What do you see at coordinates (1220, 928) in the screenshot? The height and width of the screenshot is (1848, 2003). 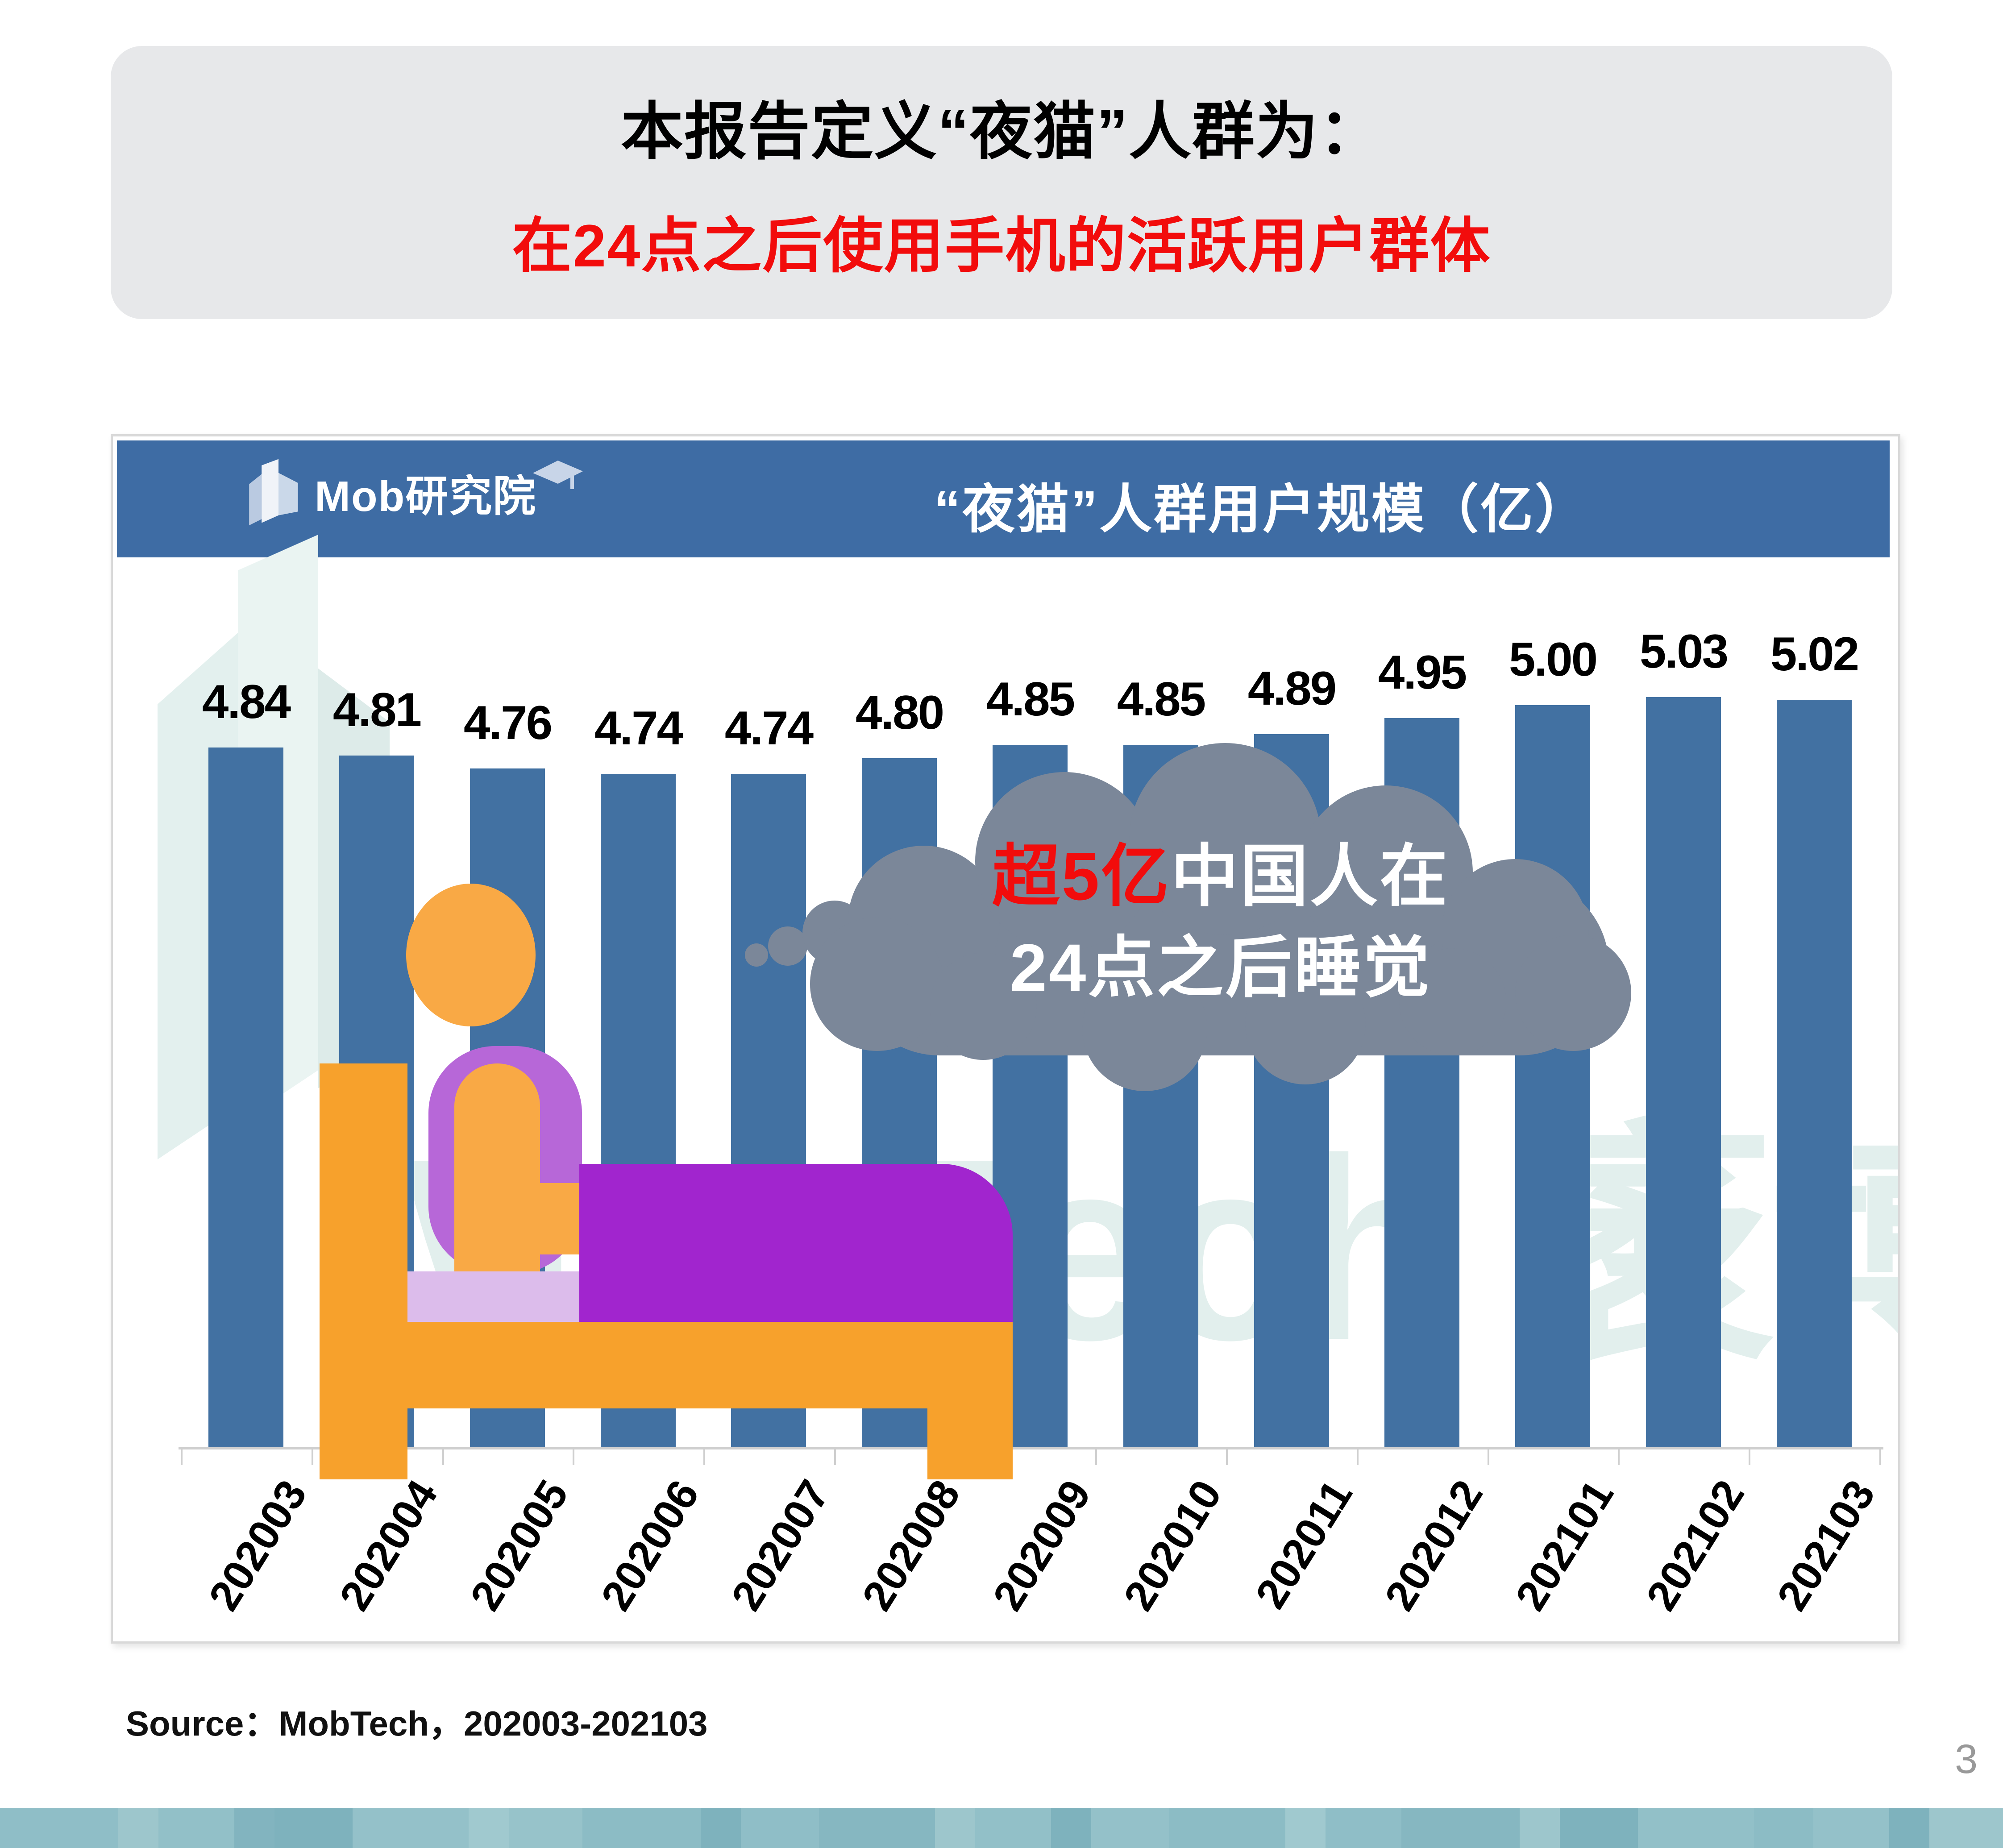 I see `thought-cloud: 超5亿中国人在 24点之后睡觉` at bounding box center [1220, 928].